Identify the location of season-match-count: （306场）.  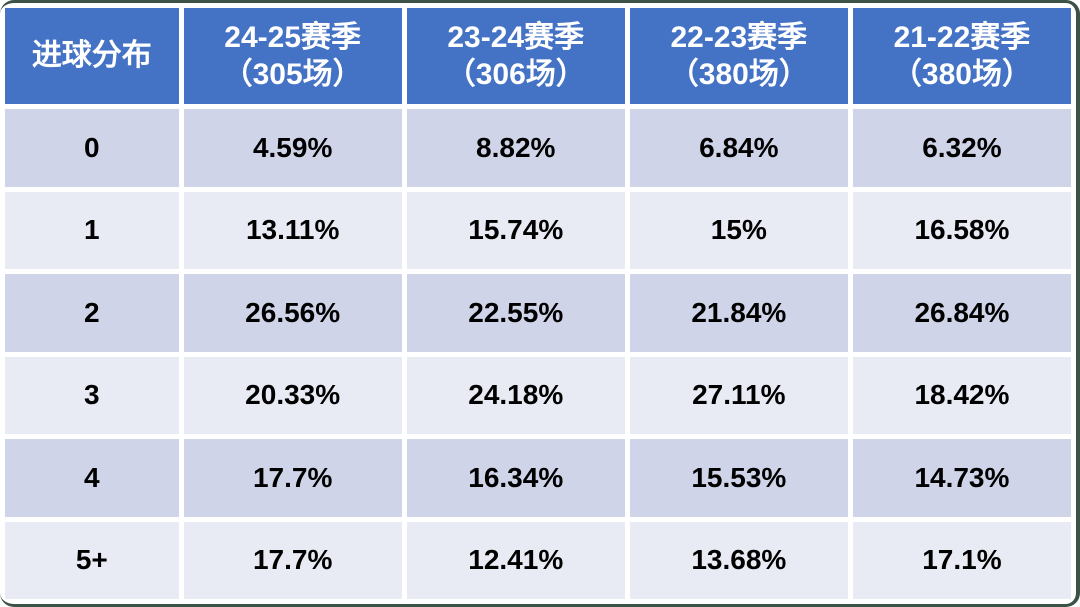
(515, 74).